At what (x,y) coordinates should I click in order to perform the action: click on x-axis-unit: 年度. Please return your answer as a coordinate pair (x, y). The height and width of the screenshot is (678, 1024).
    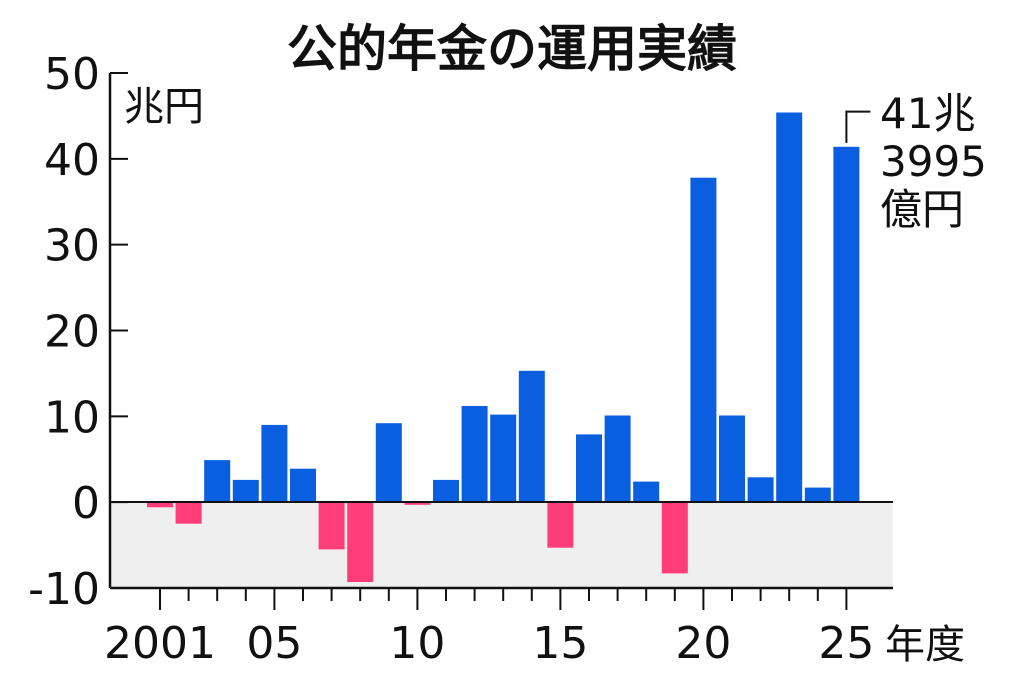
    Looking at the image, I should click on (925, 645).